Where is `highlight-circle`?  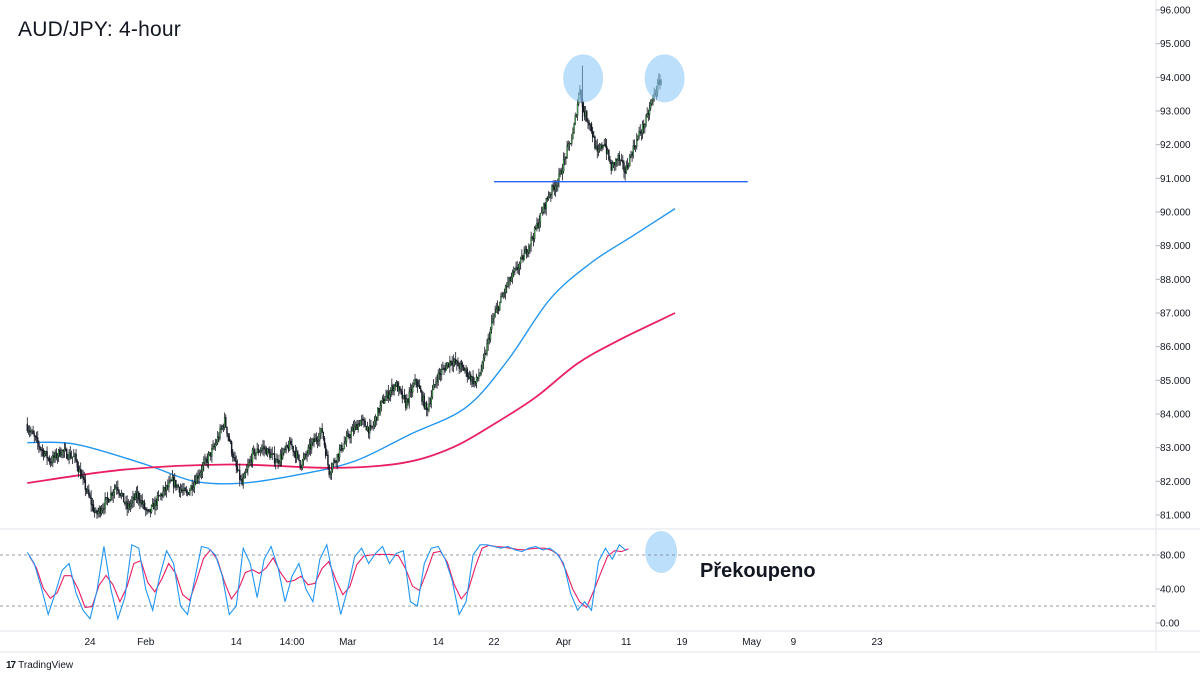 highlight-circle is located at coordinates (583, 78).